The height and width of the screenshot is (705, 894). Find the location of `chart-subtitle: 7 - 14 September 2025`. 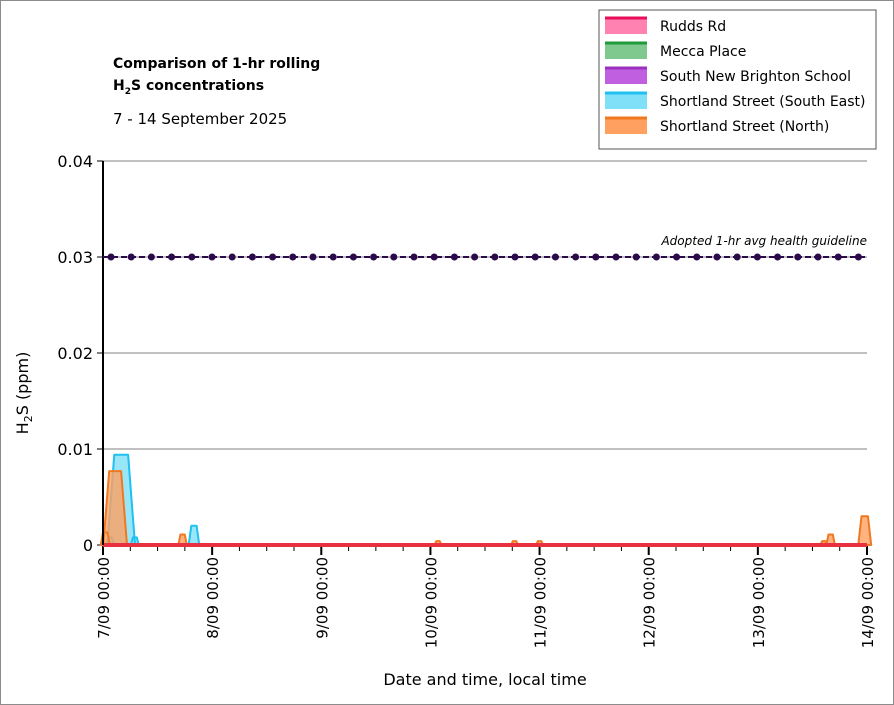

chart-subtitle: 7 - 14 September 2025 is located at coordinates (200, 119).